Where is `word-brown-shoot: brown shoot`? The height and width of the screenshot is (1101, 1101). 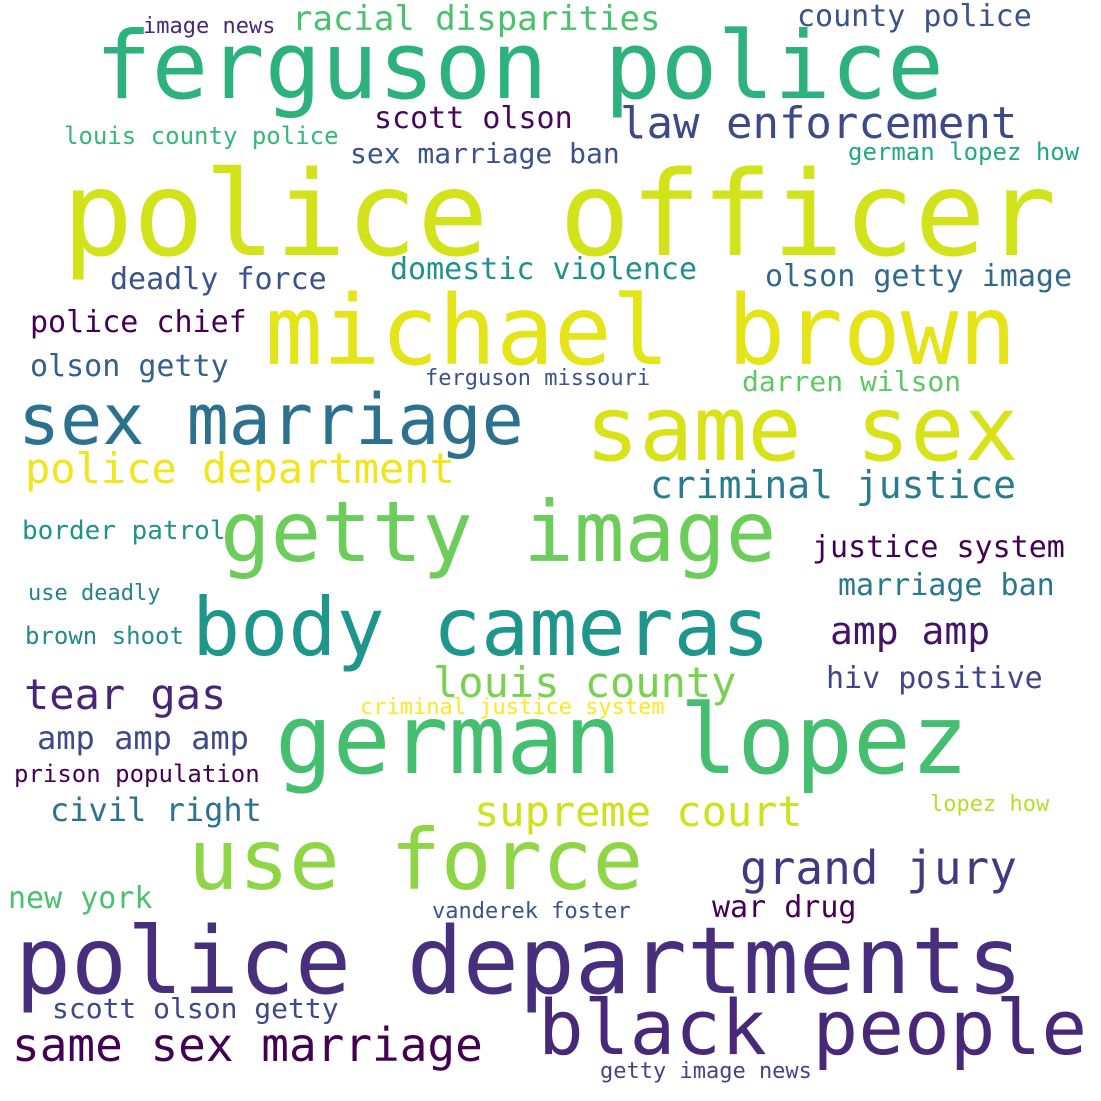 word-brown-shoot: brown shoot is located at coordinates (104, 636).